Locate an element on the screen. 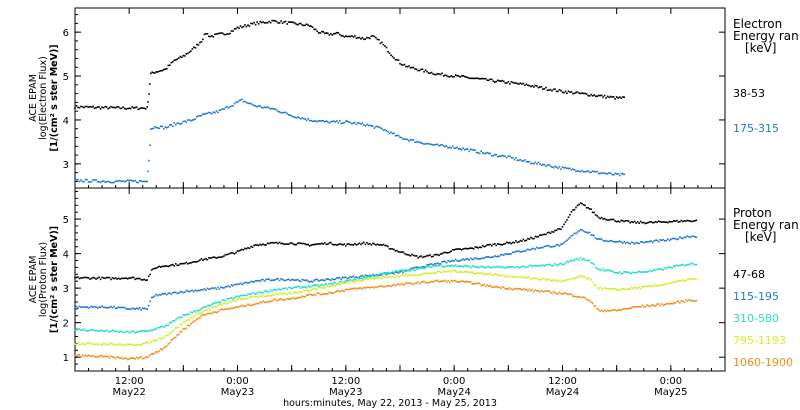 This screenshot has height=410, width=800. legend-entry-47-68: 47-68 is located at coordinates (749, 274).